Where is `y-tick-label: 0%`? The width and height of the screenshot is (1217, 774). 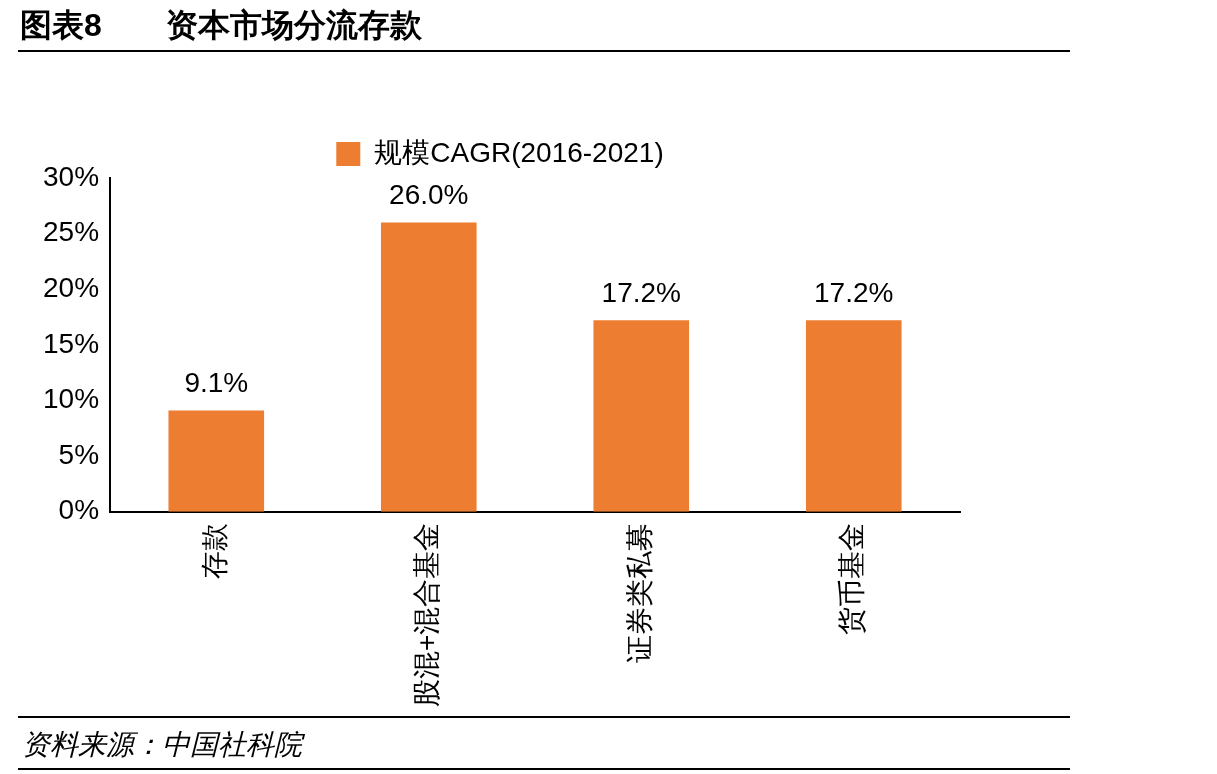 y-tick-label: 0% is located at coordinates (79, 510).